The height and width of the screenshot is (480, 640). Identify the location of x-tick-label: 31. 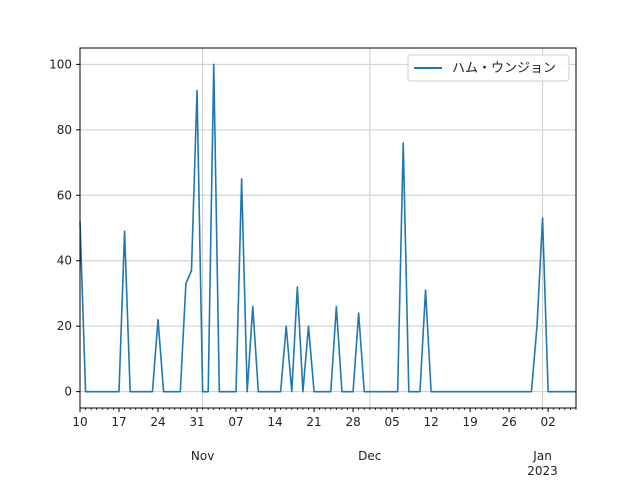
(196, 422).